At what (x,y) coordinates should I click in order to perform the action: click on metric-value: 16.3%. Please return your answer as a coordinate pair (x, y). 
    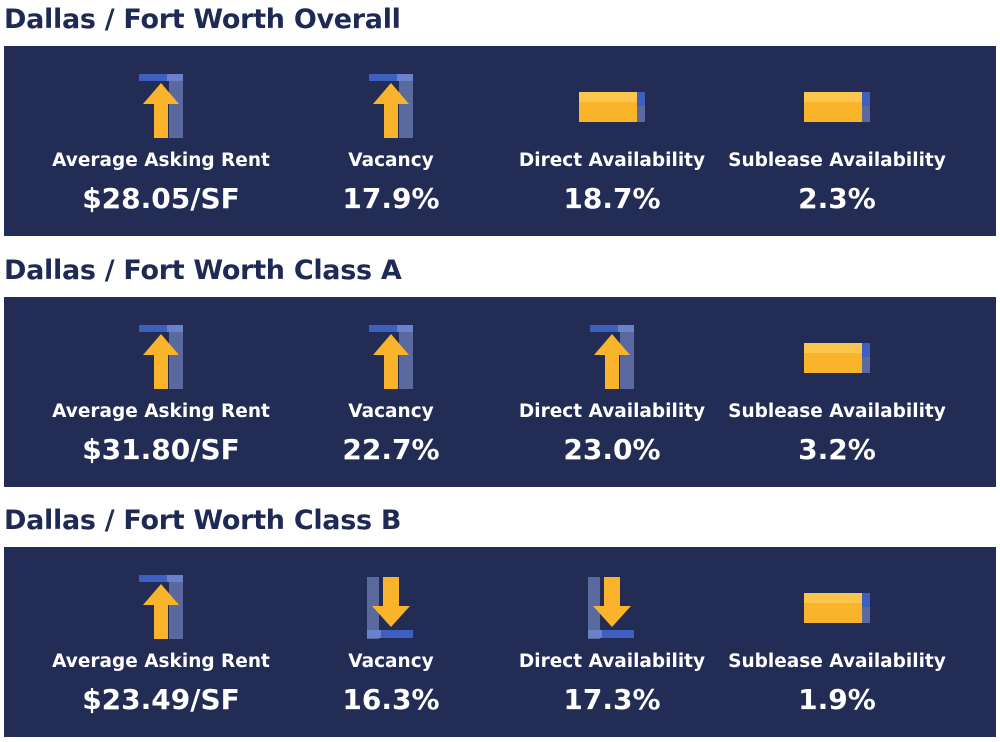
    Looking at the image, I should click on (391, 699).